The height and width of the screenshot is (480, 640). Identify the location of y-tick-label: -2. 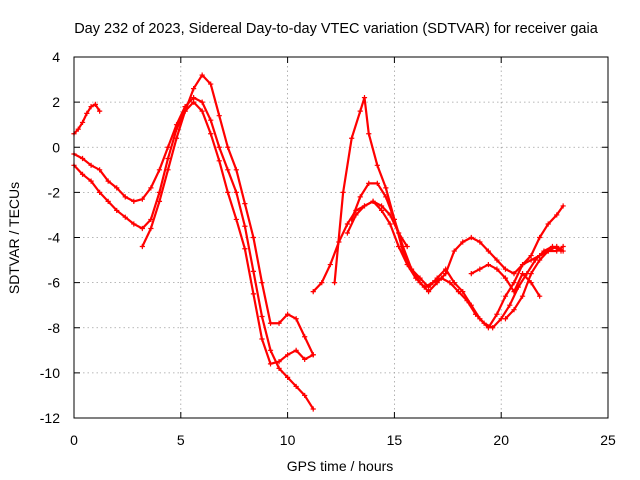
(54, 192).